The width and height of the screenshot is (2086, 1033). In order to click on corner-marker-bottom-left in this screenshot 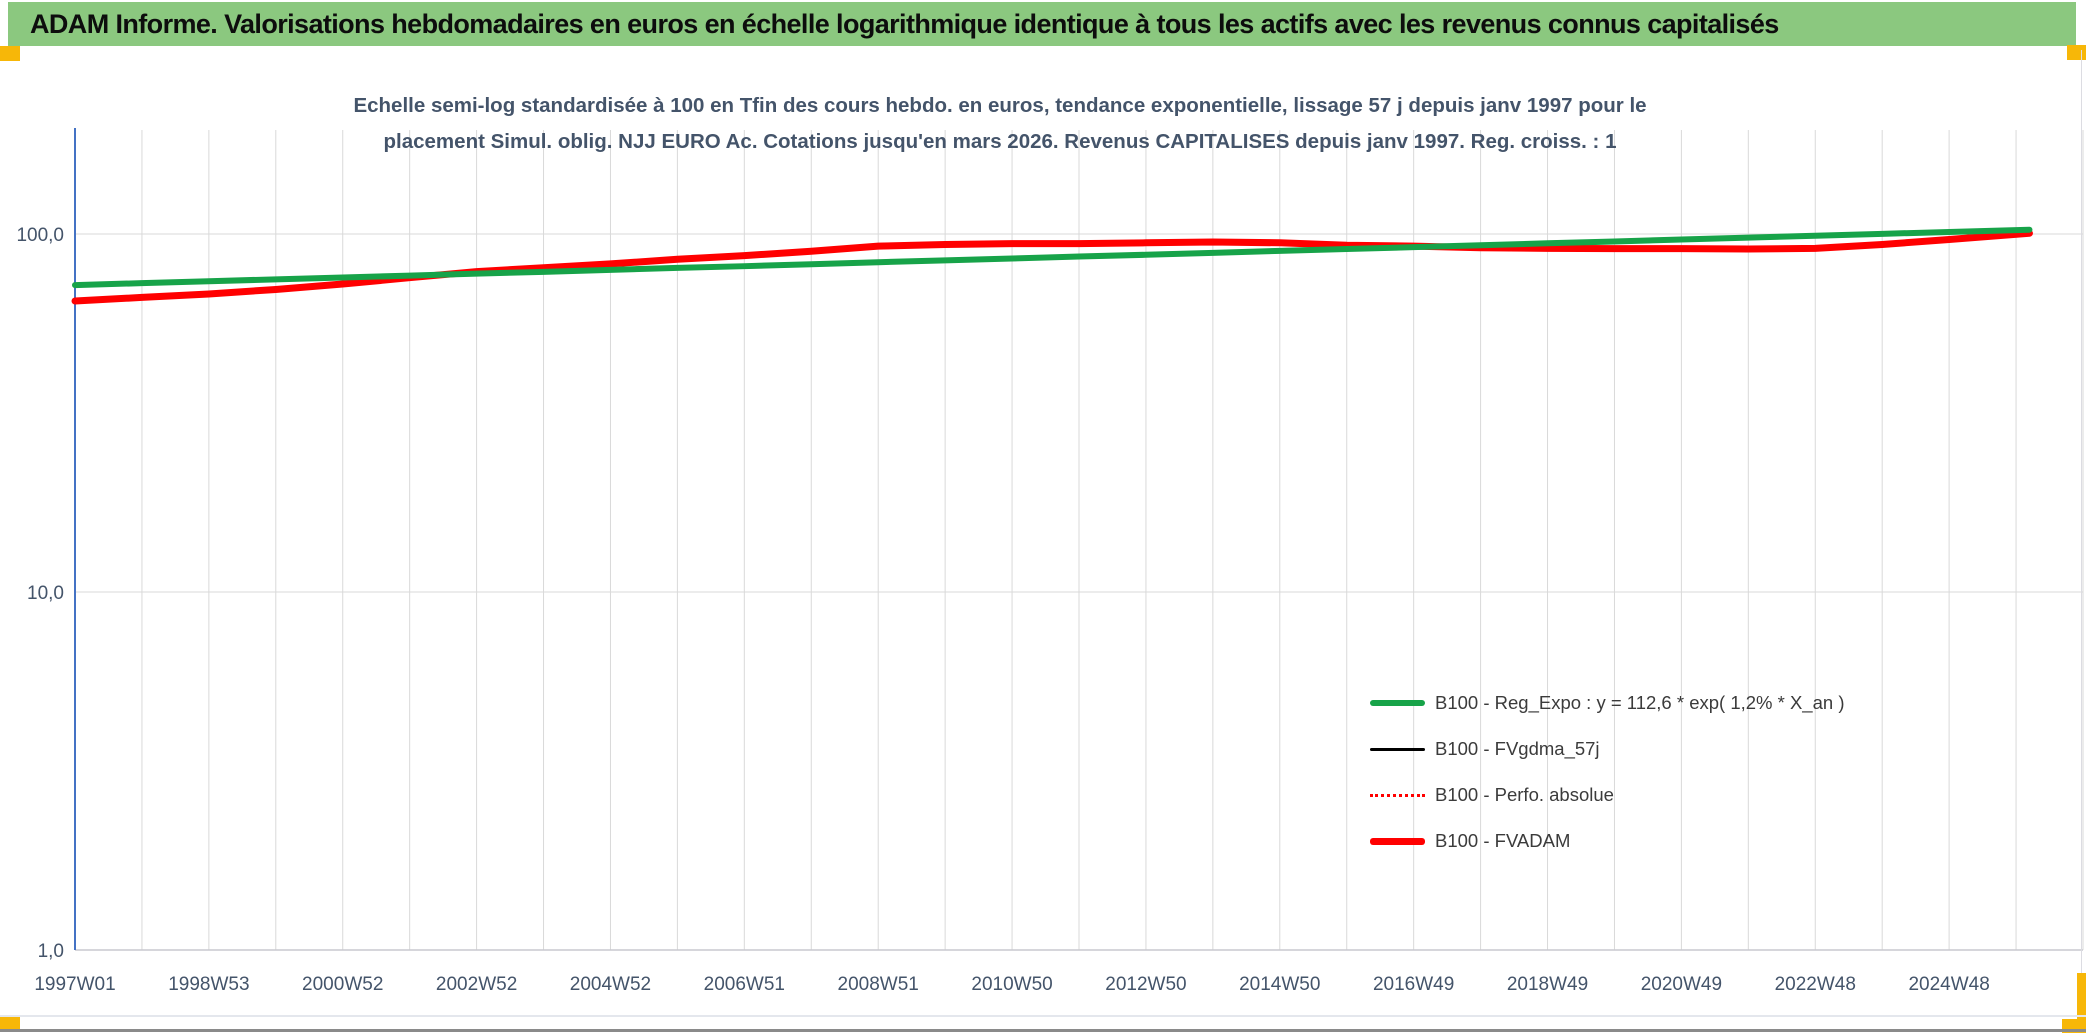, I will do `click(10, 1024)`.